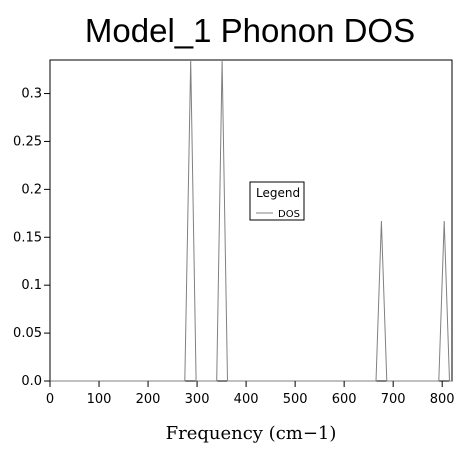  What do you see at coordinates (31, 189) in the screenshot?
I see `y-tick-label: 0.2` at bounding box center [31, 189].